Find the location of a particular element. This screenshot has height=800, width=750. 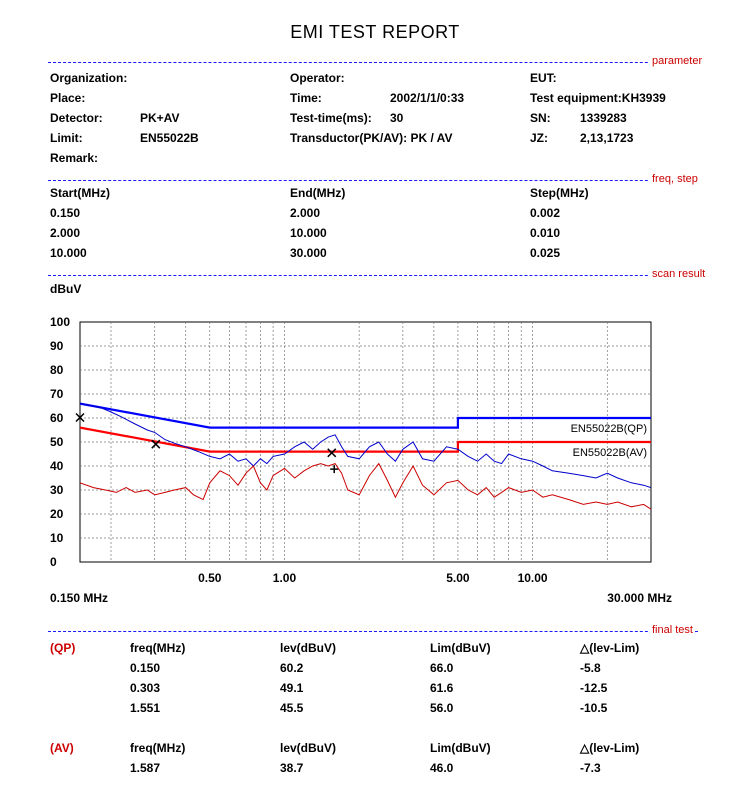

limit-value: EN55022B is located at coordinates (169, 138).